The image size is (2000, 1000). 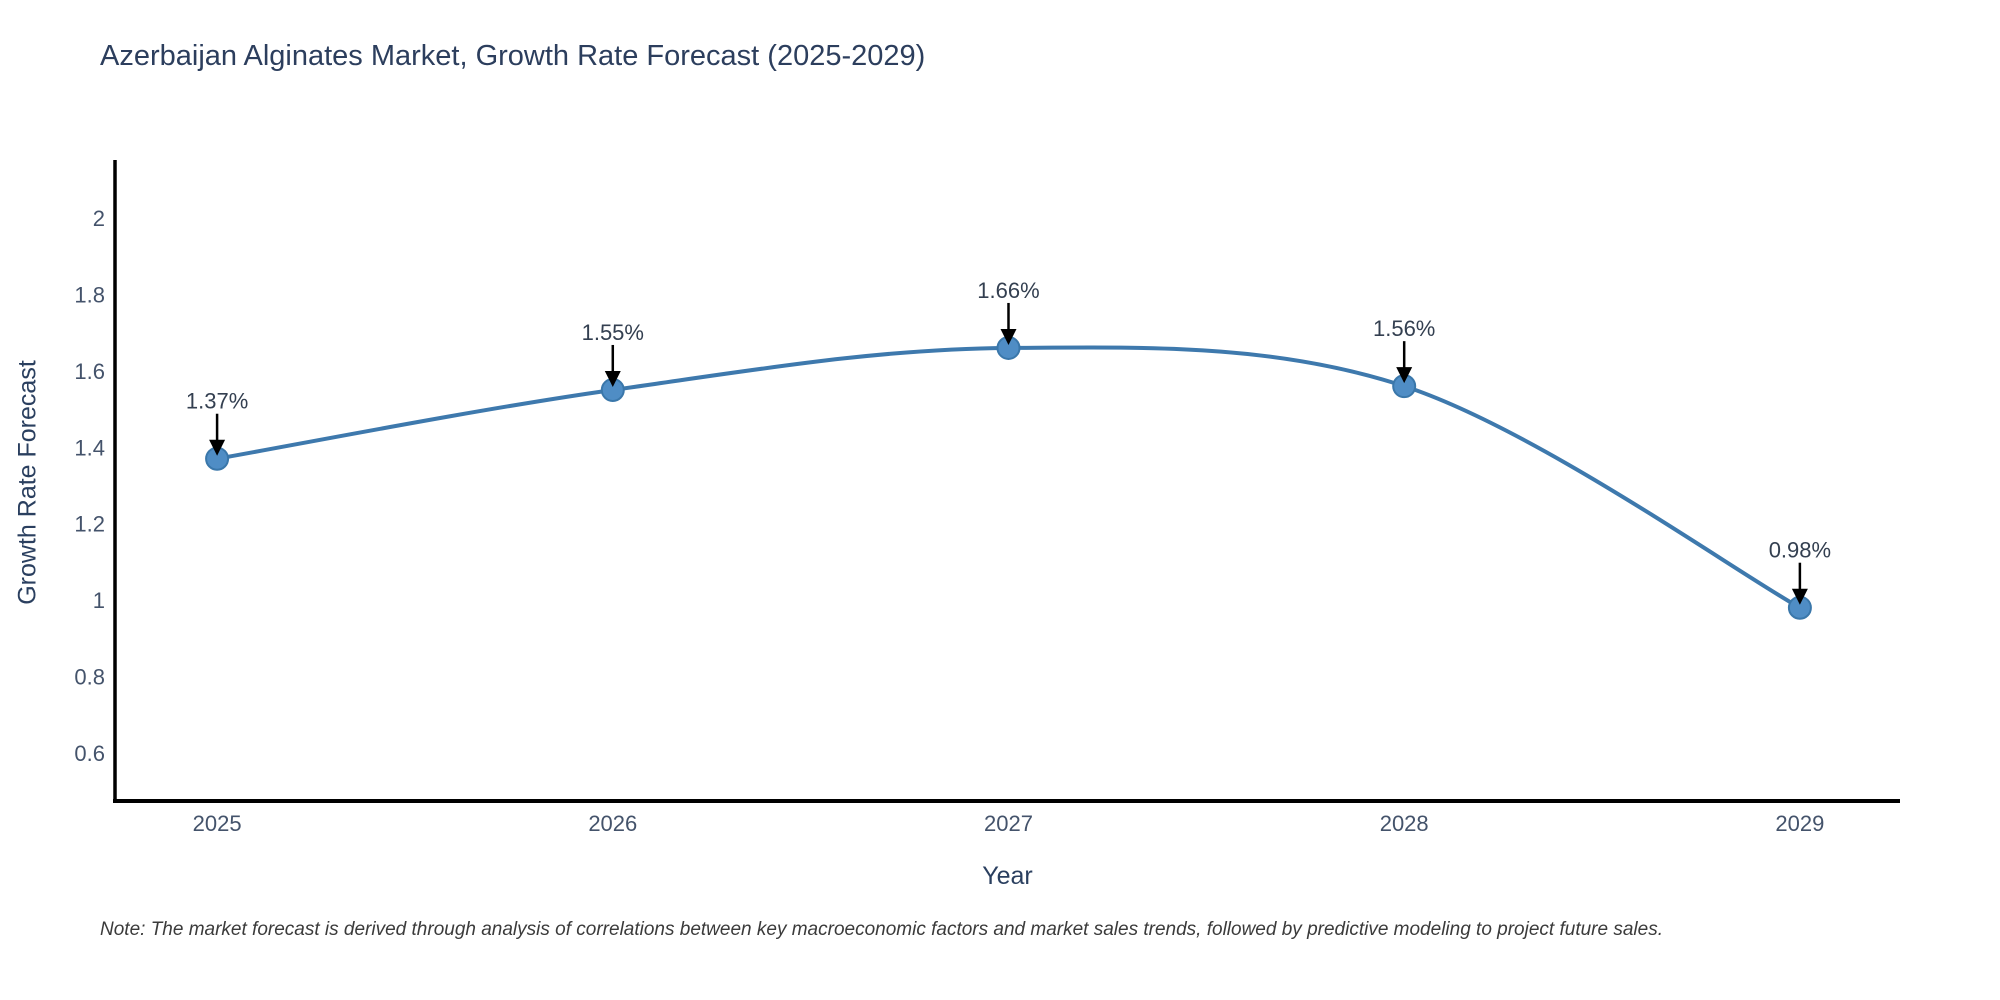 What do you see at coordinates (89, 676) in the screenshot?
I see `y-tick-label: 0.8` at bounding box center [89, 676].